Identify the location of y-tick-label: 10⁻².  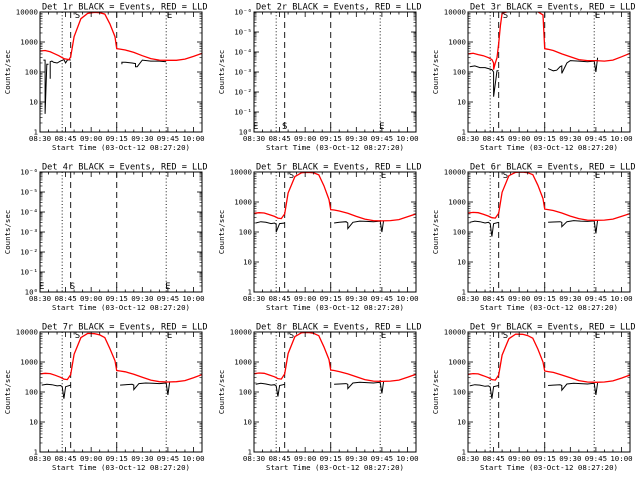
(29, 252).